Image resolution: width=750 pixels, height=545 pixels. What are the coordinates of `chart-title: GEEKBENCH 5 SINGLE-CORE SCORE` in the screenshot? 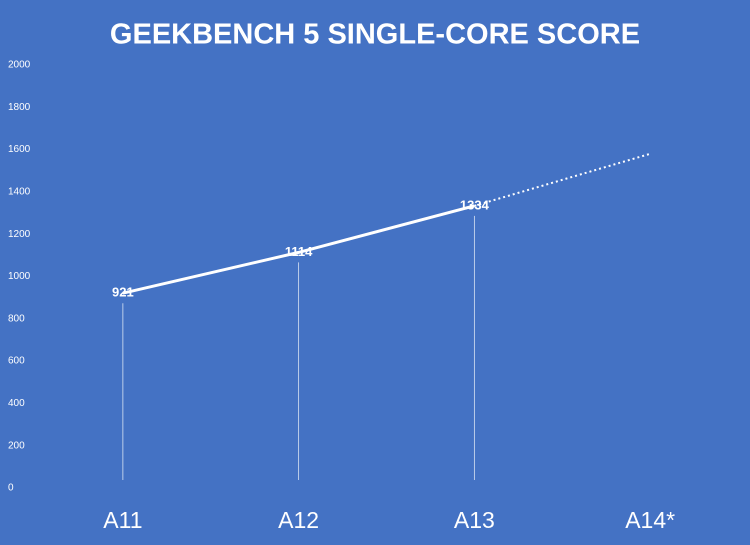 It's located at (375, 35).